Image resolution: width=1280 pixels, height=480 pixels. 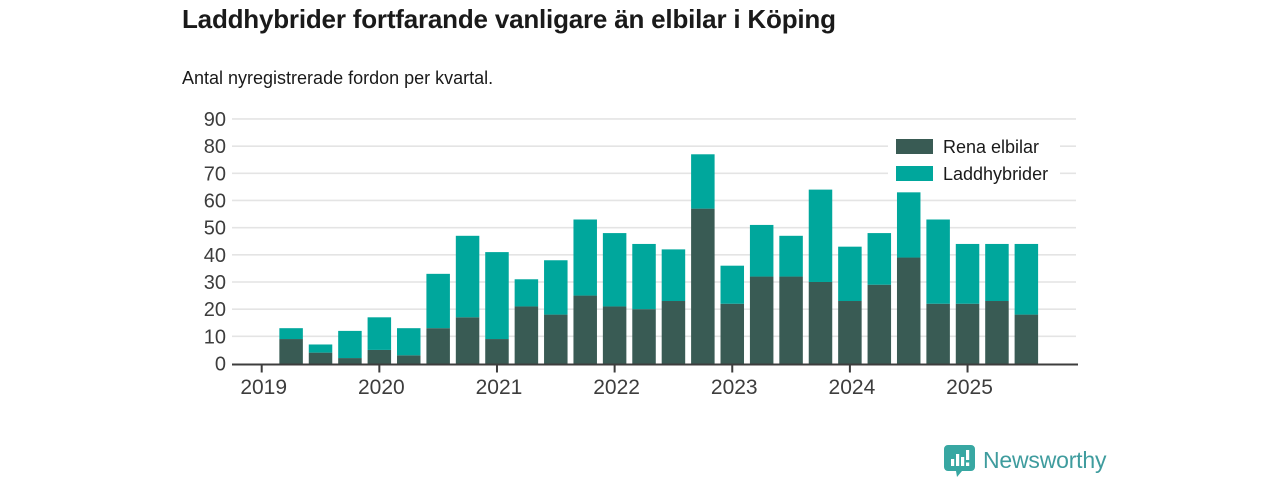 I want to click on y-tick-label: 90, so click(x=215, y=120).